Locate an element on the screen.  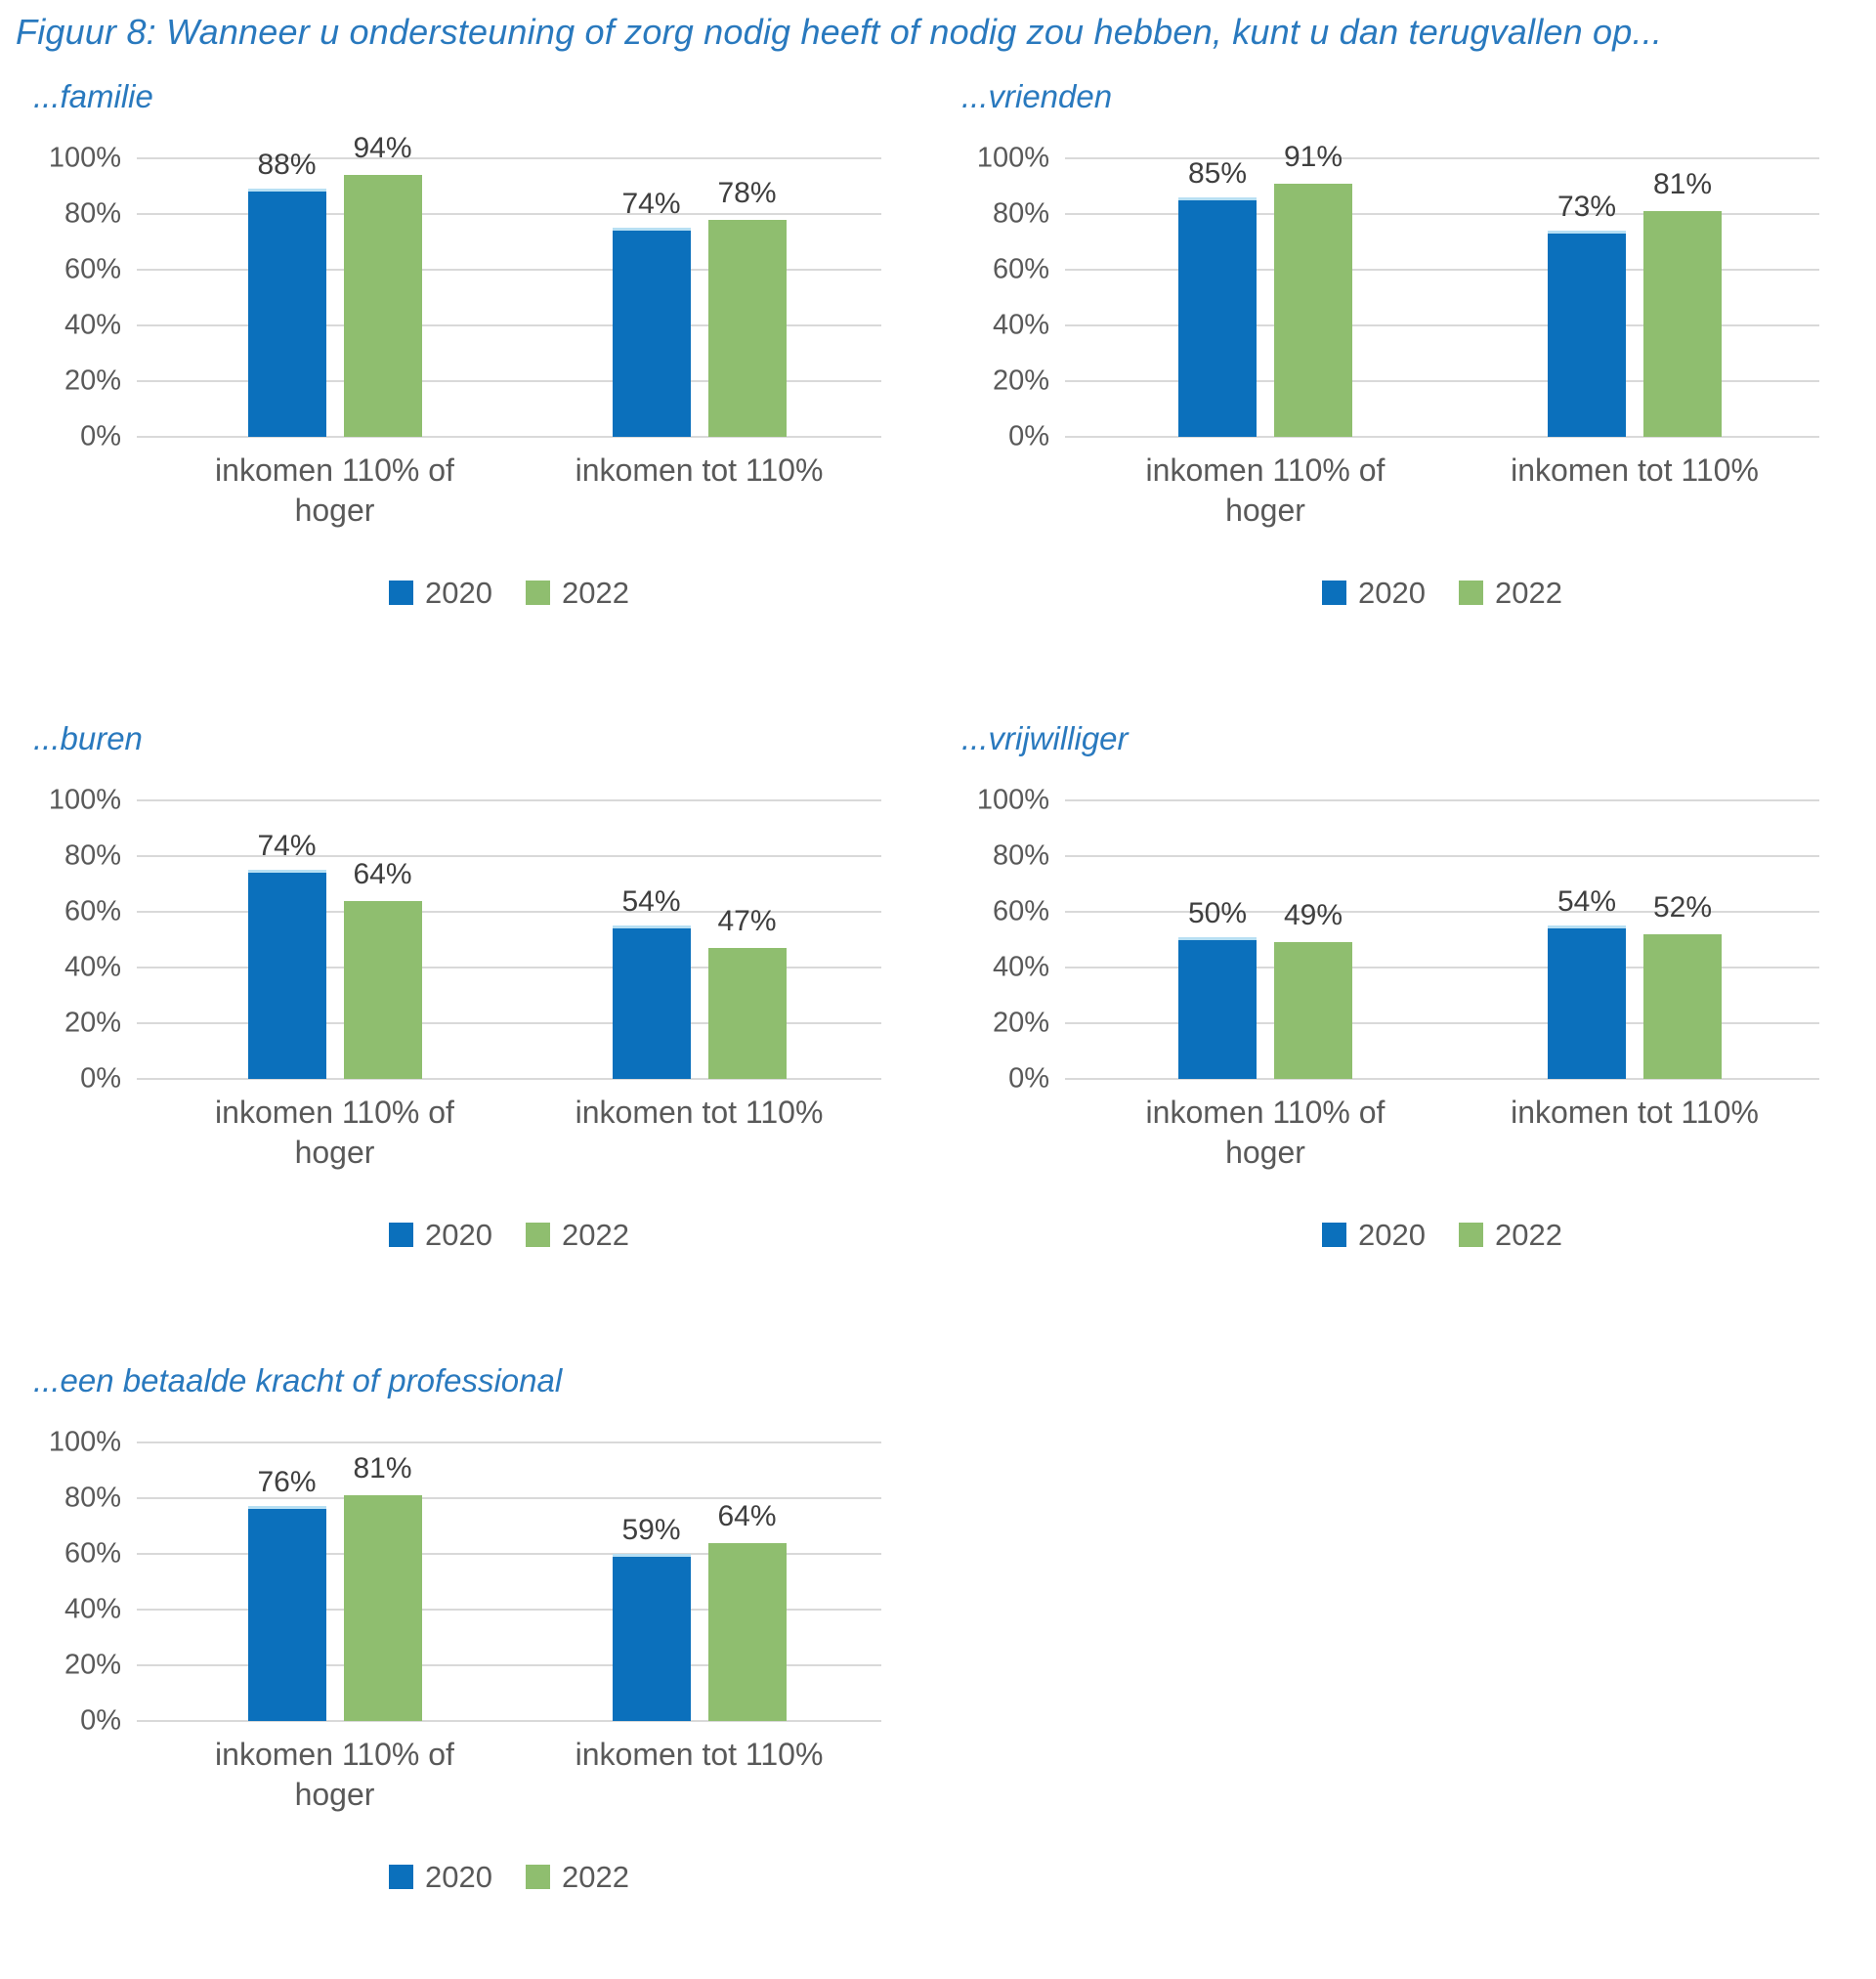
bar-slot: 94% is located at coordinates (382, 284).